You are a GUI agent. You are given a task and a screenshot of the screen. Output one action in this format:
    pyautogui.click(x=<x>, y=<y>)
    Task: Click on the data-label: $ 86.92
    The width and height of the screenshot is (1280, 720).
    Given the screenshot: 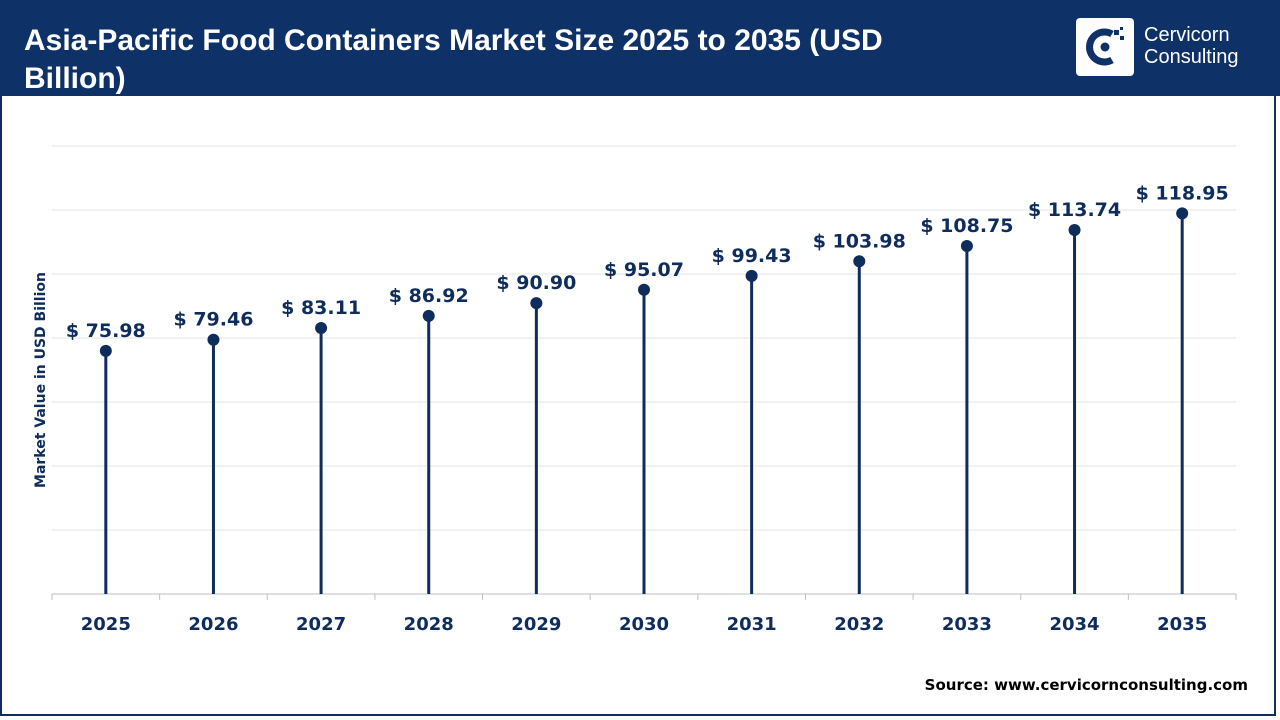 What is the action you would take?
    pyautogui.click(x=429, y=296)
    